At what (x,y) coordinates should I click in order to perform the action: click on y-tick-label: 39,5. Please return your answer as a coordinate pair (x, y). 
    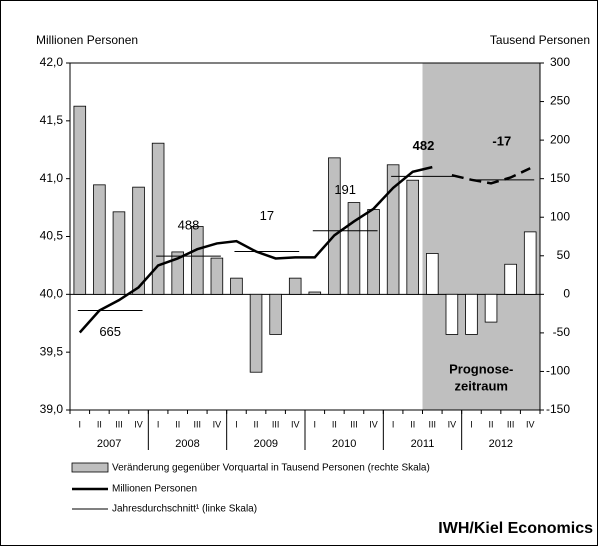
    Looking at the image, I should click on (52, 351).